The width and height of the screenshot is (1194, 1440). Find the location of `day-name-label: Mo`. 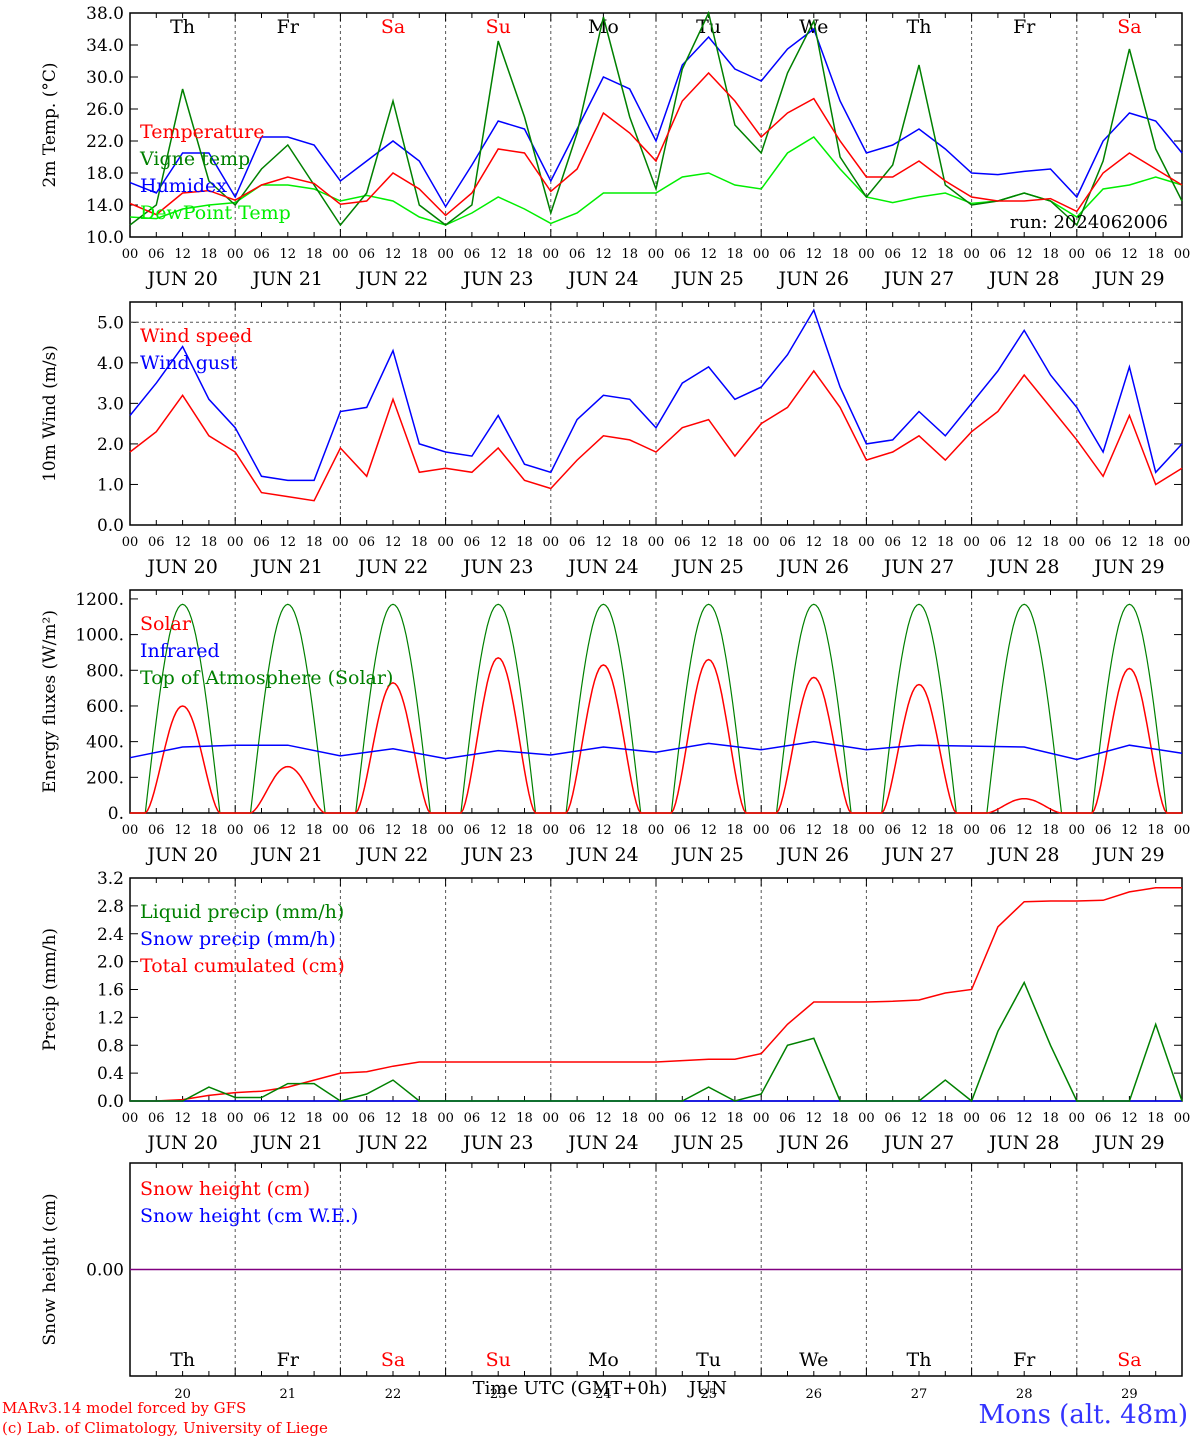

day-name-label: Mo is located at coordinates (603, 1360).